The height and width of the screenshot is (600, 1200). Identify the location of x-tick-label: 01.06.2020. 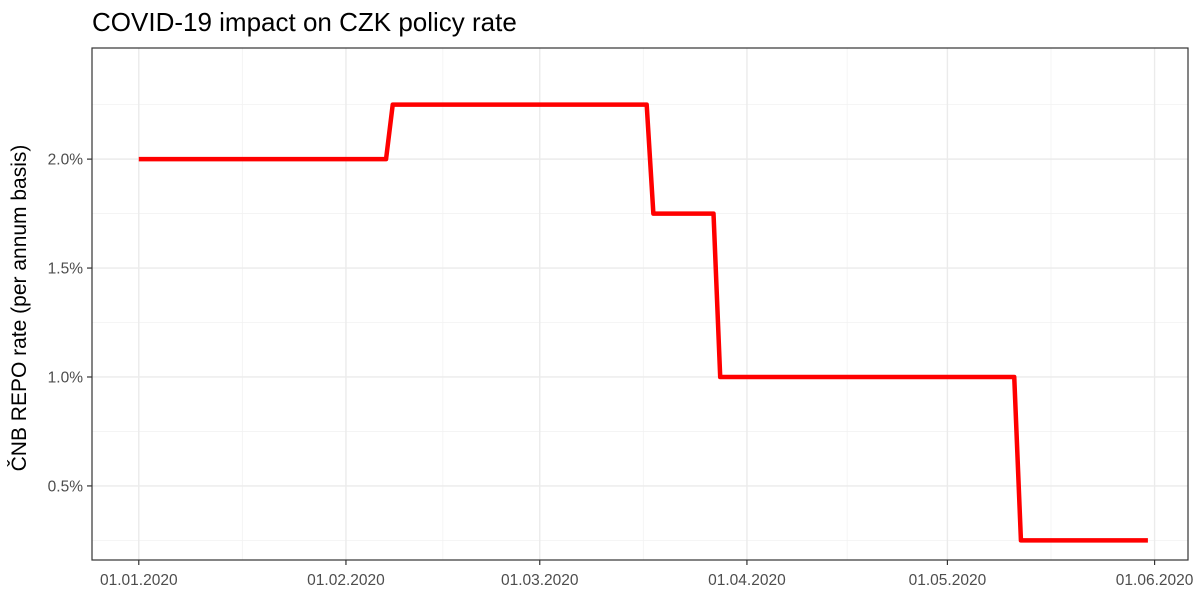
(1155, 580).